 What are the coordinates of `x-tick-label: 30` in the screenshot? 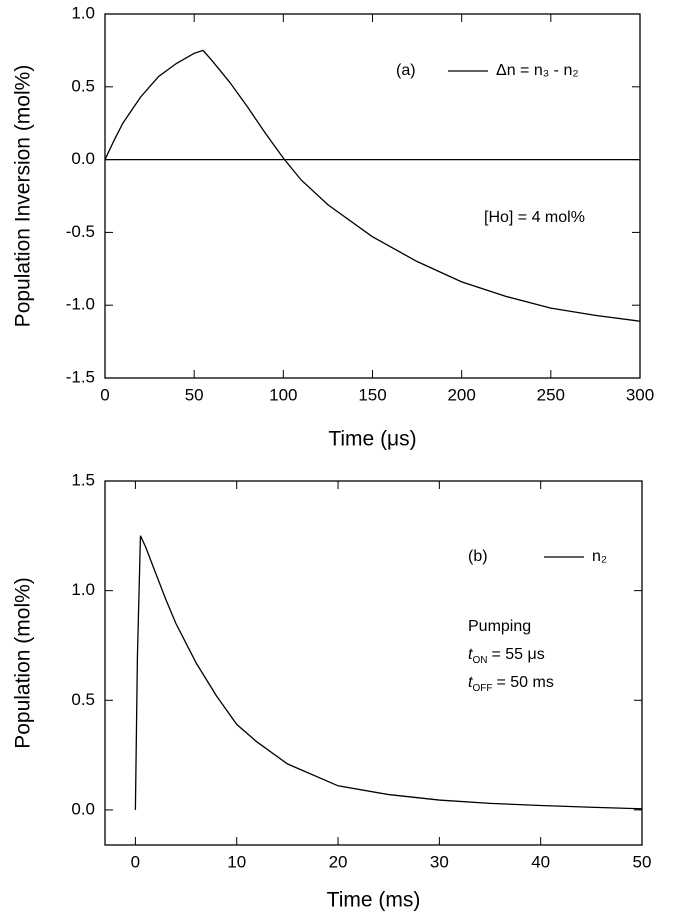 It's located at (439, 861).